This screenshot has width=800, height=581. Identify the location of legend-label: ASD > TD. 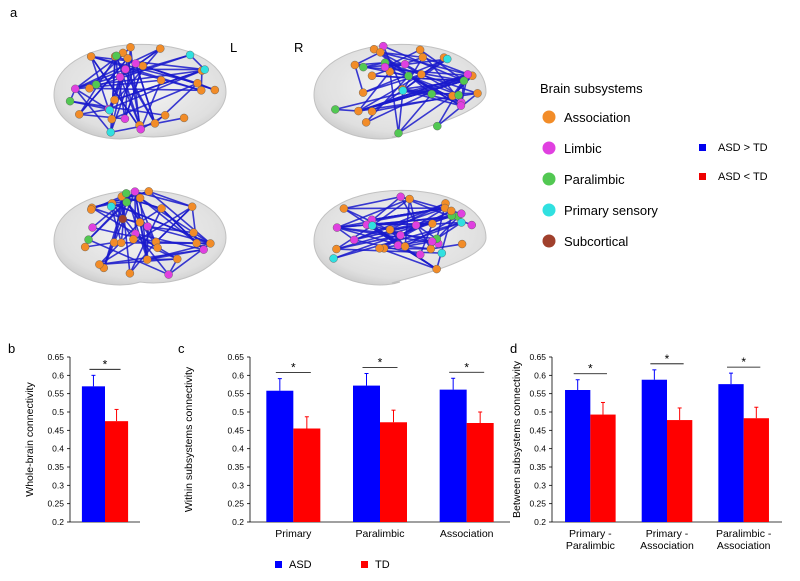
(743, 148).